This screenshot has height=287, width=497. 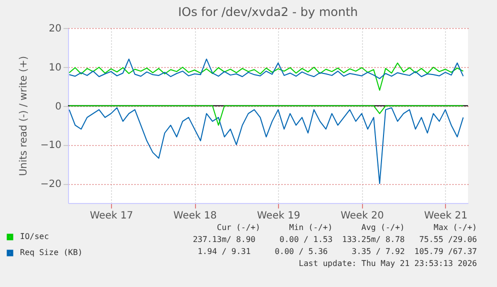 I want to click on x-tick-label: Week 17, so click(x=112, y=216).